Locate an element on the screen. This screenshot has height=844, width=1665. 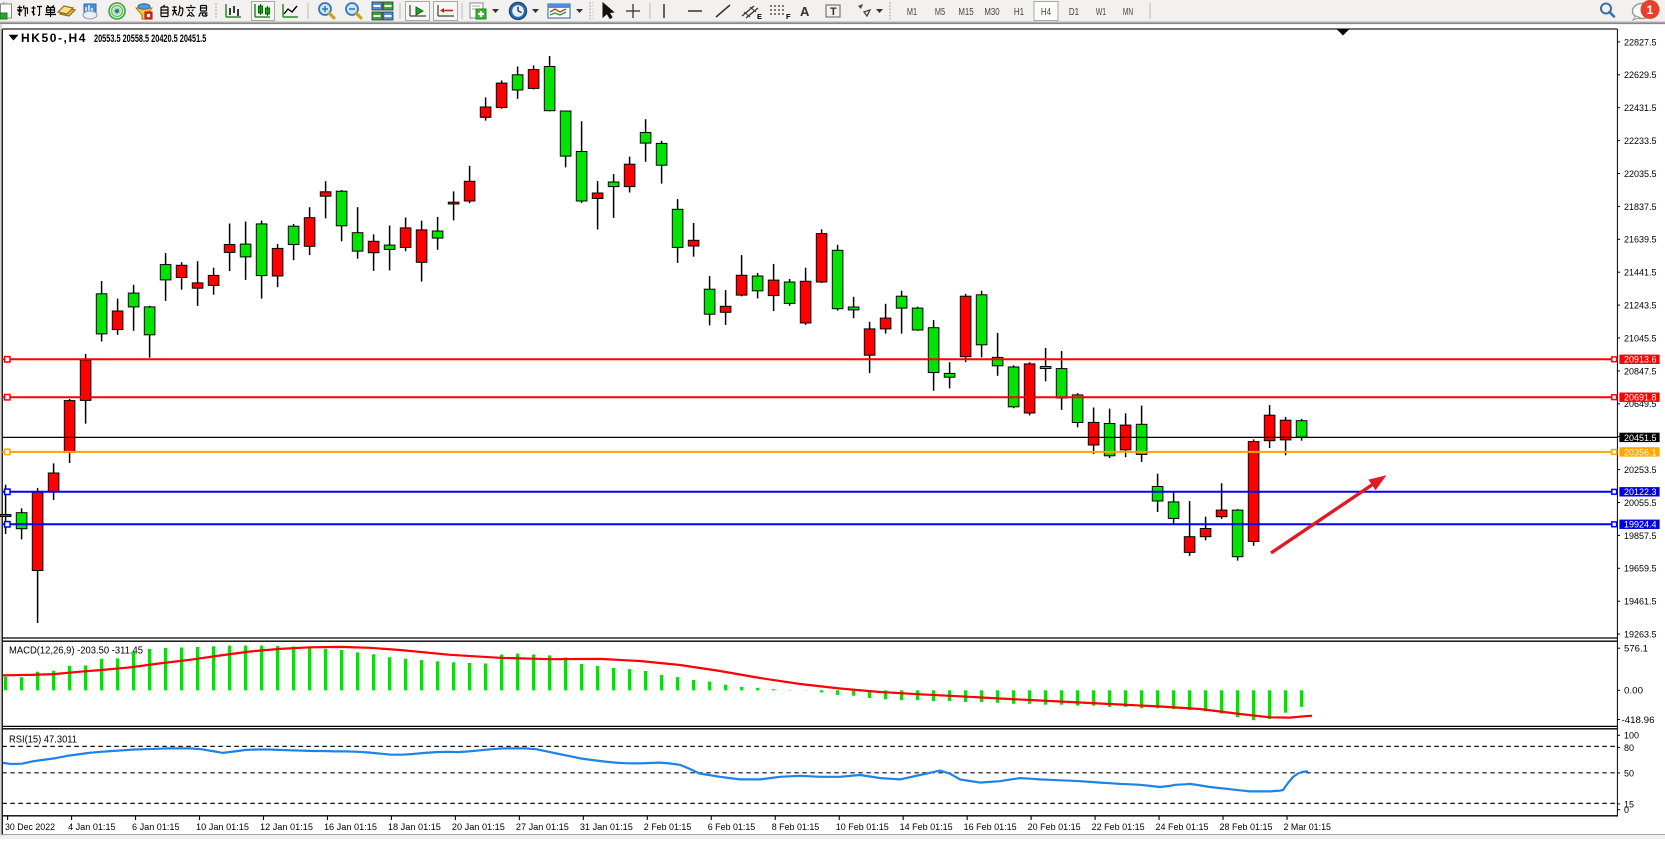
svg-text: 20451.5 is located at coordinates (1640, 438).